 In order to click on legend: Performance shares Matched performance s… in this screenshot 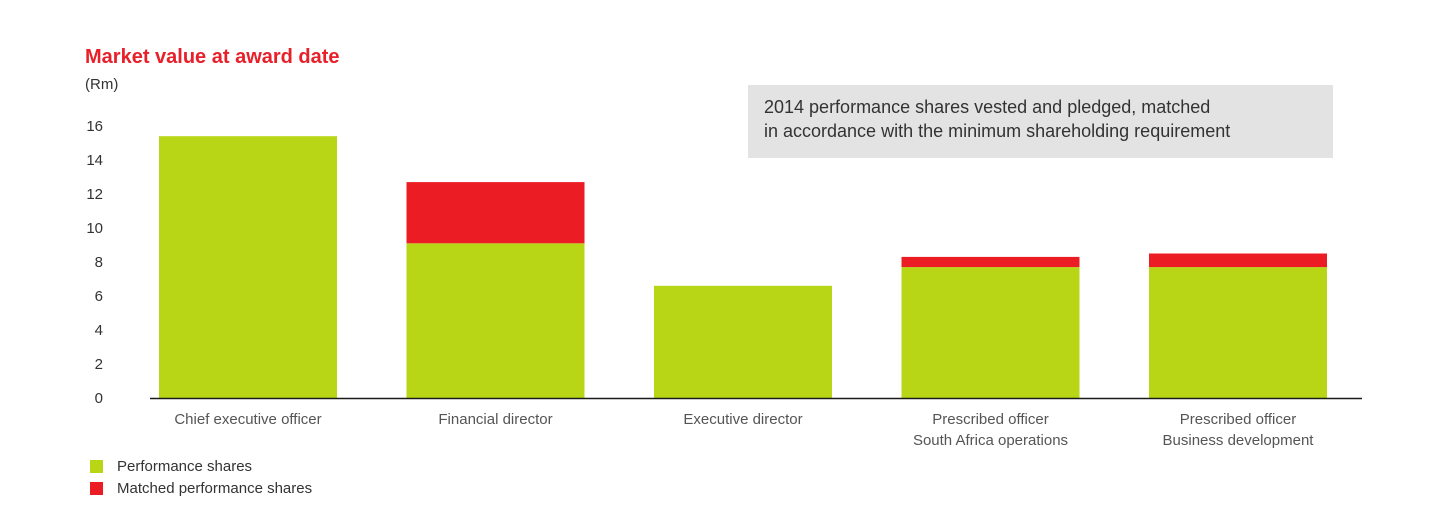, I will do `click(201, 477)`.